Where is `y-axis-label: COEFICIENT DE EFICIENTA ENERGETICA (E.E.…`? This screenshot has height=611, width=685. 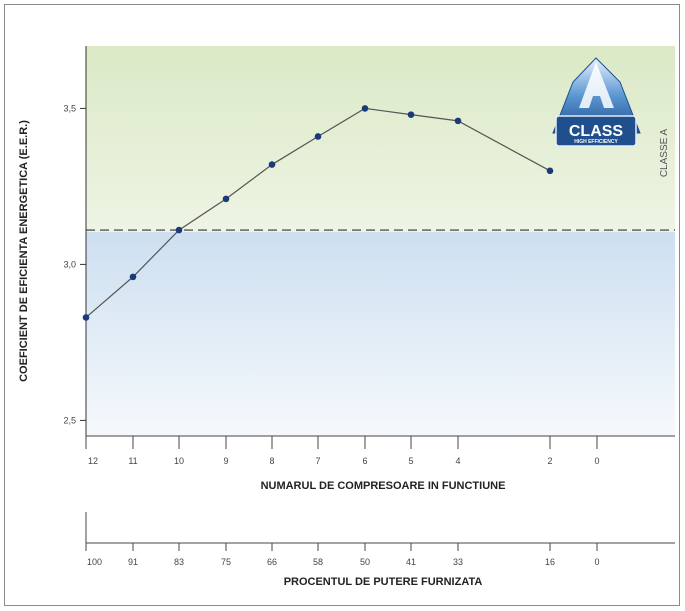
y-axis-label: COEFICIENT DE EFICIENTA ENERGETICA (E.E.… is located at coordinates (24, 251).